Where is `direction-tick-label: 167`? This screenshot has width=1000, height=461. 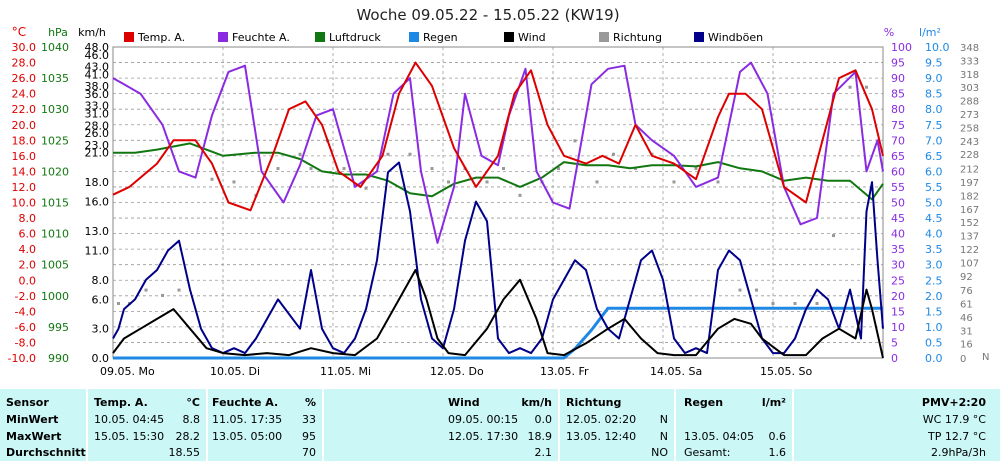 direction-tick-label: 167 is located at coordinates (969, 210).